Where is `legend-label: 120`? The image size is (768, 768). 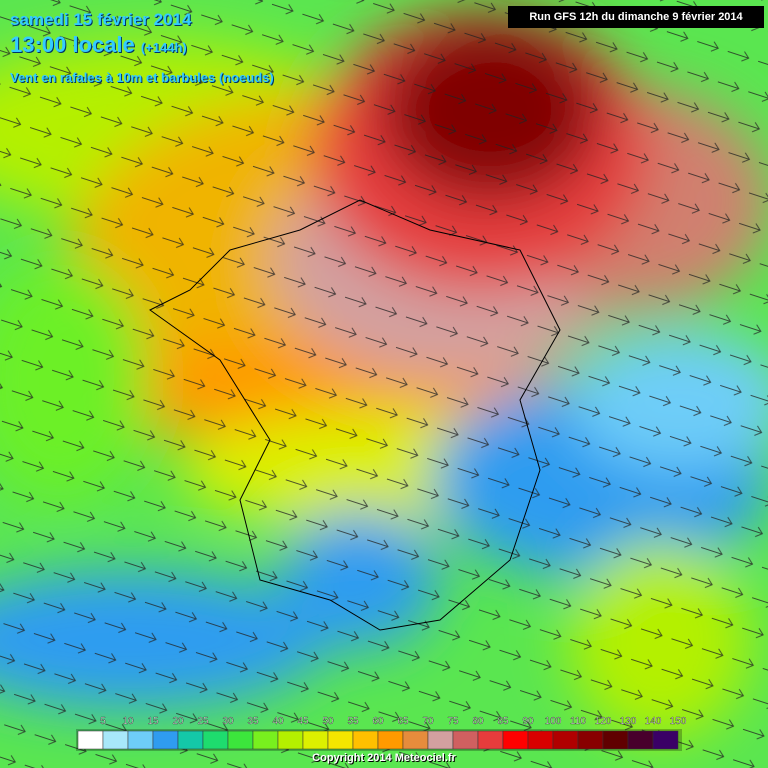 legend-label: 120 is located at coordinates (603, 721).